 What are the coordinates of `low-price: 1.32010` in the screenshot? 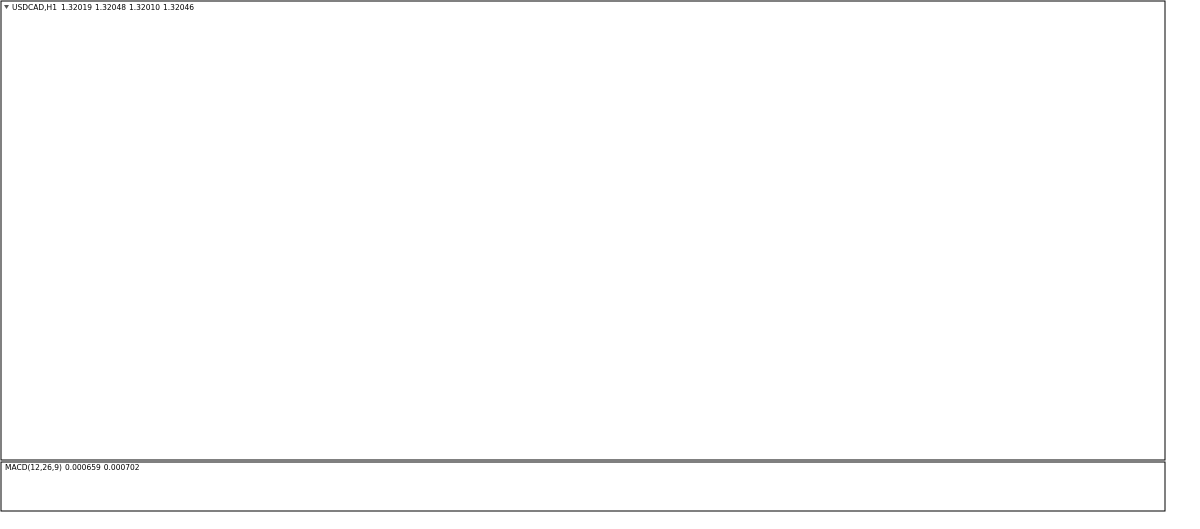 It's located at (144, 7).